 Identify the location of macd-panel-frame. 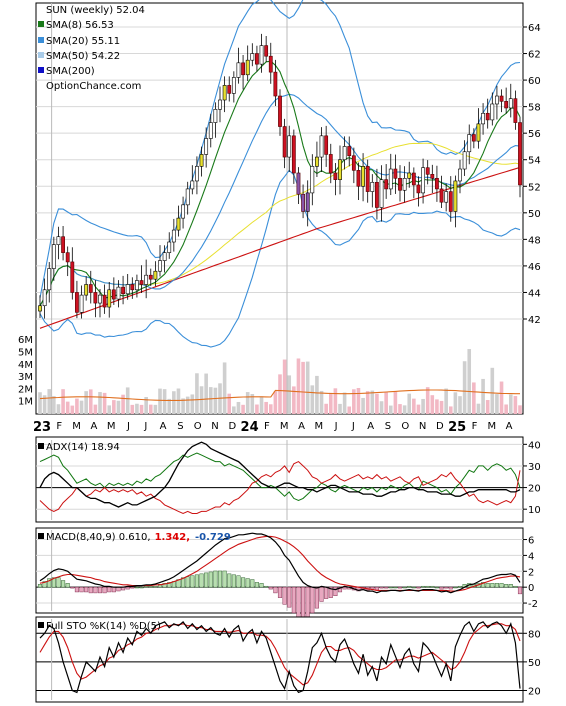
(279, 570).